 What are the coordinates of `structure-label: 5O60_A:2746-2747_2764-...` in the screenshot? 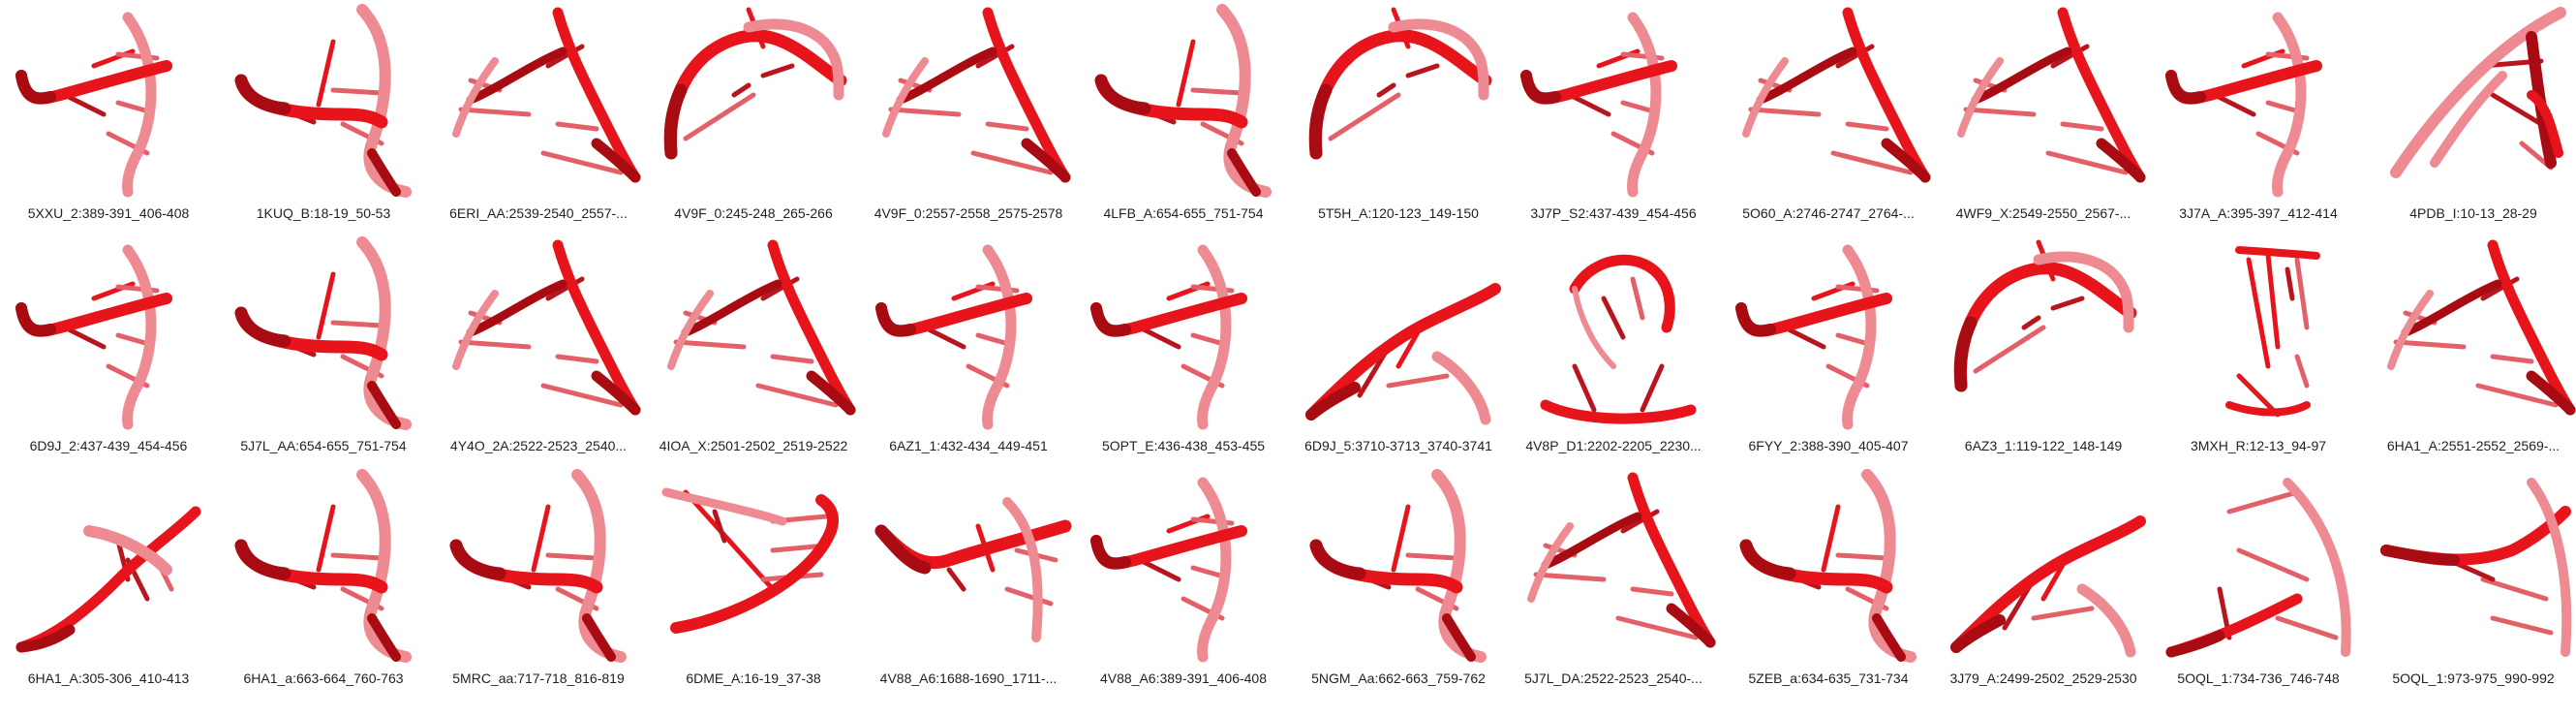 It's located at (1828, 213).